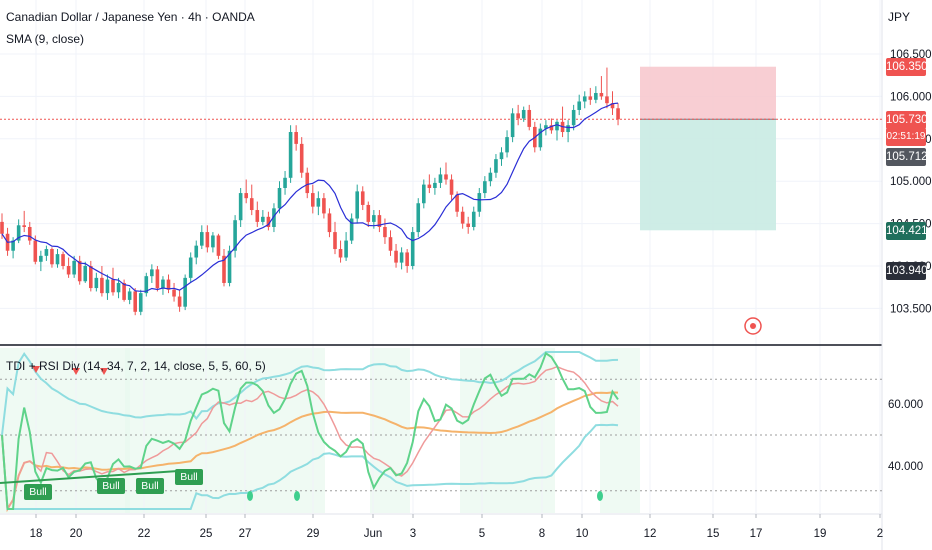  What do you see at coordinates (313, 534) in the screenshot?
I see `time-tick-label: 29` at bounding box center [313, 534].